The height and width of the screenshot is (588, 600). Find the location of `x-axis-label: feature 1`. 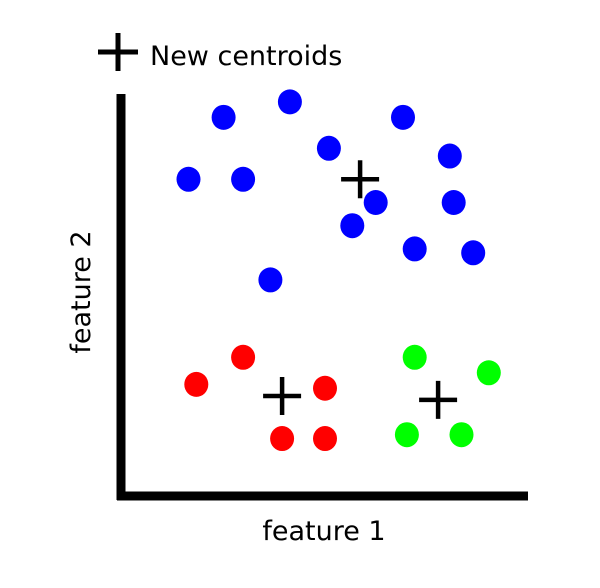

x-axis-label: feature 1 is located at coordinates (323, 531).